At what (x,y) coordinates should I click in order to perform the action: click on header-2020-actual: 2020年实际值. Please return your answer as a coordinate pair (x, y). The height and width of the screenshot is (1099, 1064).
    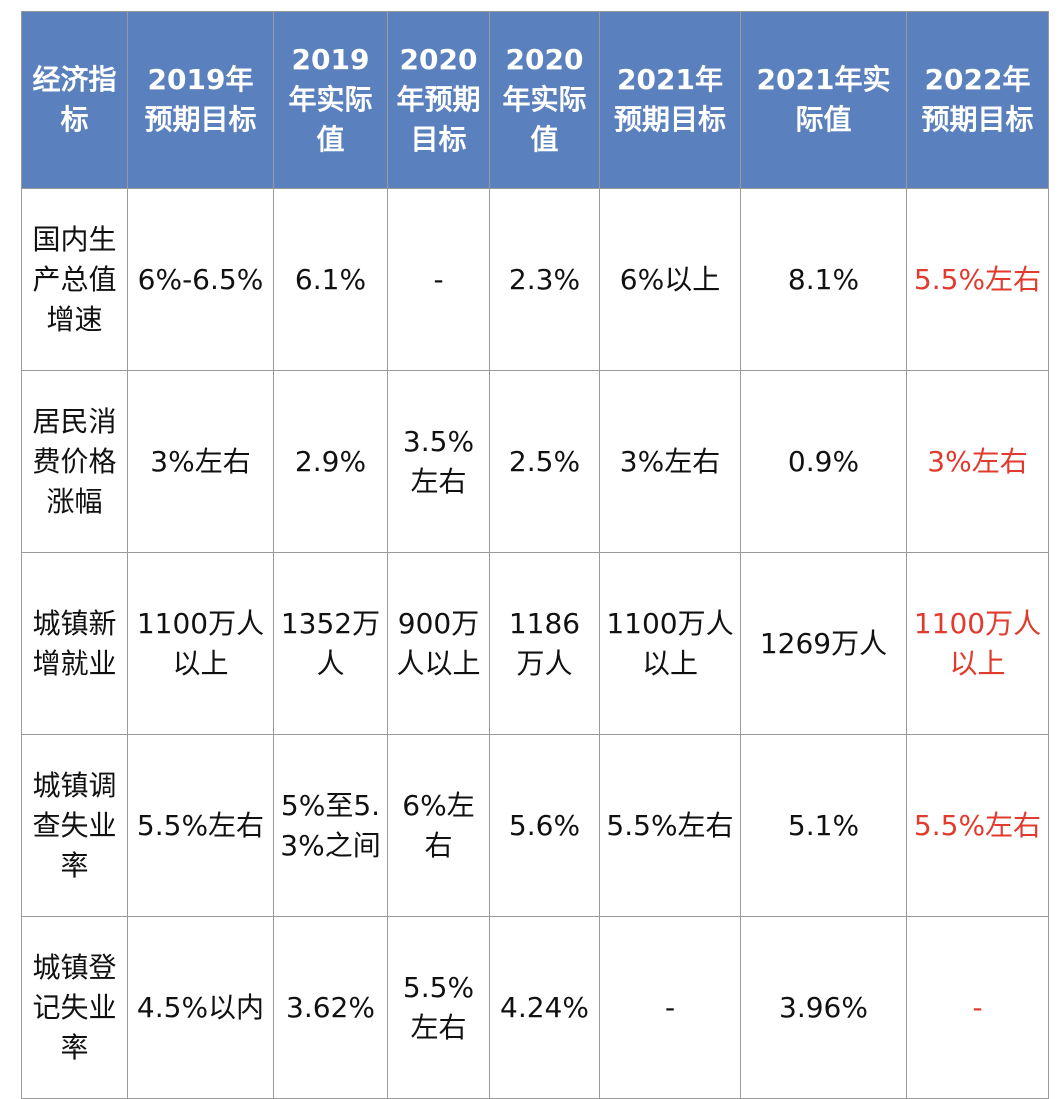
    Looking at the image, I should click on (544, 100).